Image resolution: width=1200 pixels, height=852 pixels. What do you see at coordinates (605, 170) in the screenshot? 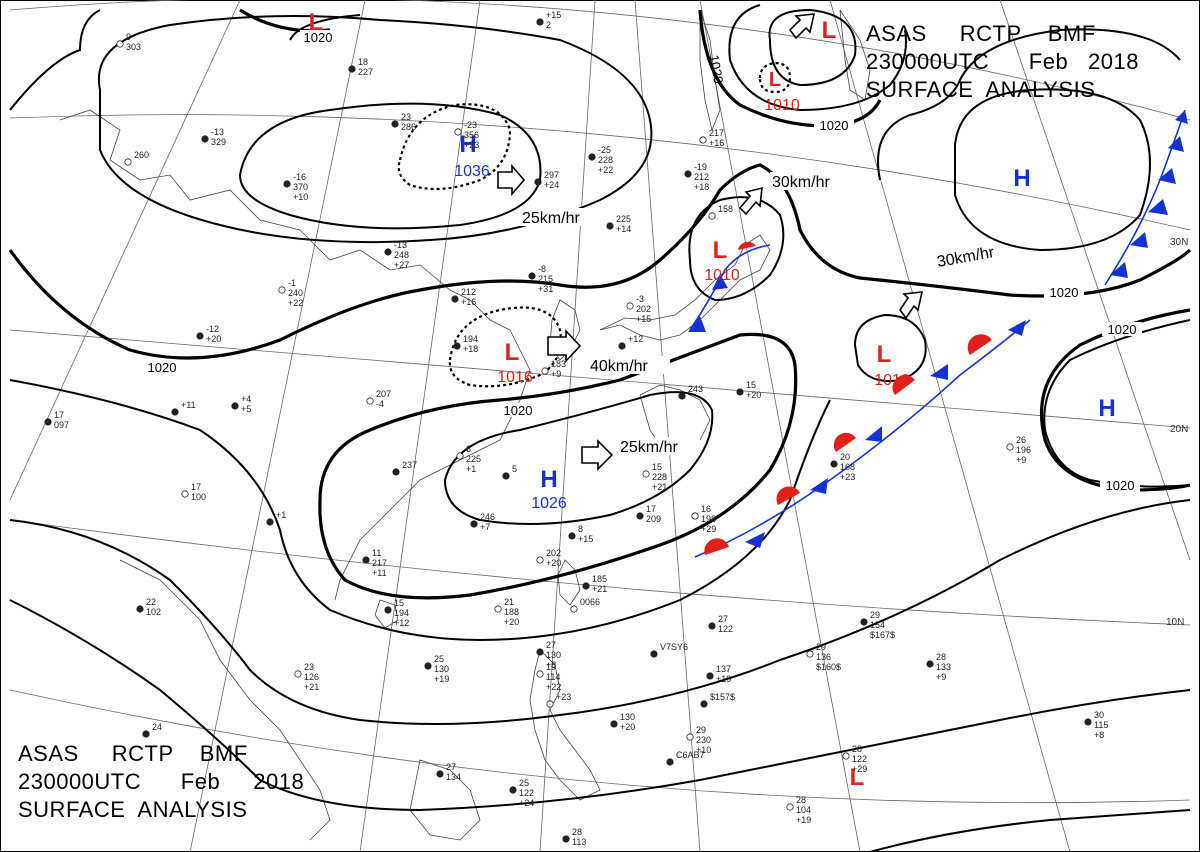
I see `station-value: +22` at bounding box center [605, 170].